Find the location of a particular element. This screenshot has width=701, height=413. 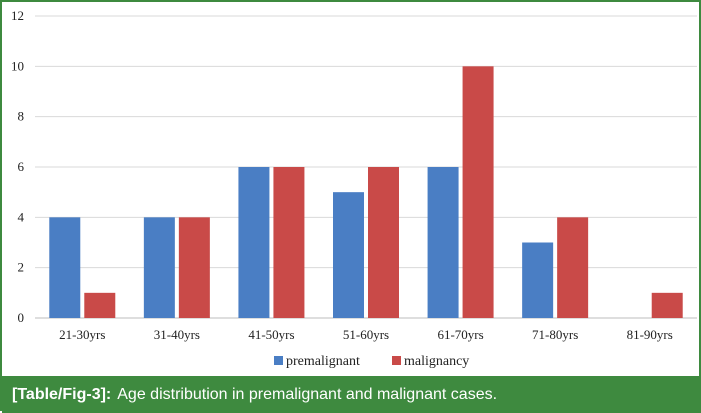

x-tick-label: 51-60yrs is located at coordinates (366, 334).